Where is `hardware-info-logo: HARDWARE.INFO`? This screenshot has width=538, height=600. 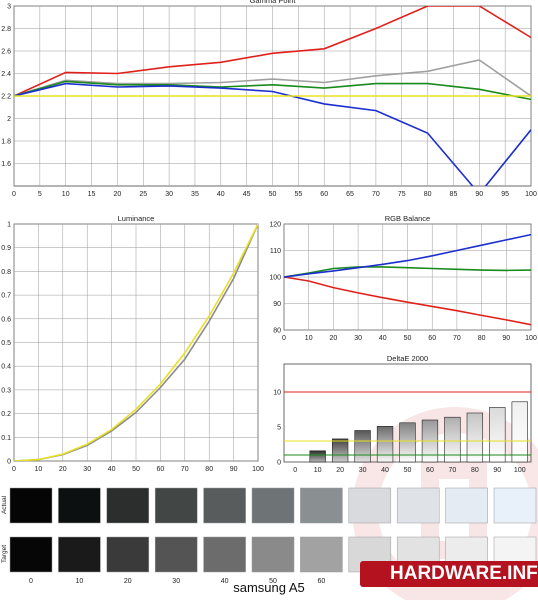
hardware-info-logo: HARDWARE.INFO is located at coordinates (449, 574).